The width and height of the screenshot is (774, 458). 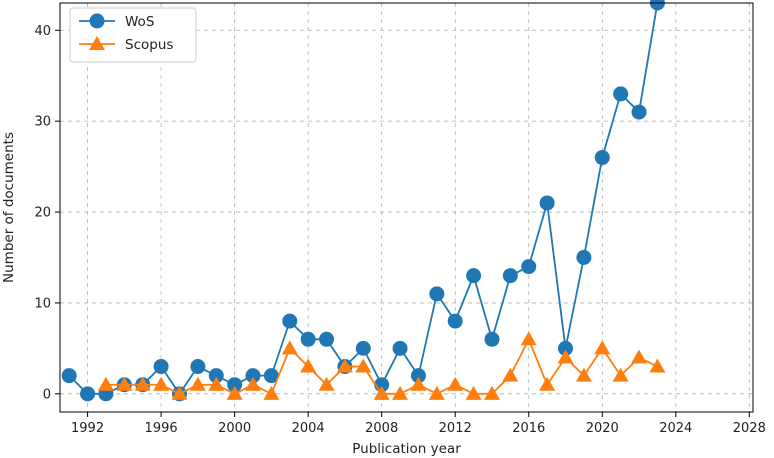 What do you see at coordinates (149, 45) in the screenshot?
I see `legend-label-scopus: Scopus` at bounding box center [149, 45].